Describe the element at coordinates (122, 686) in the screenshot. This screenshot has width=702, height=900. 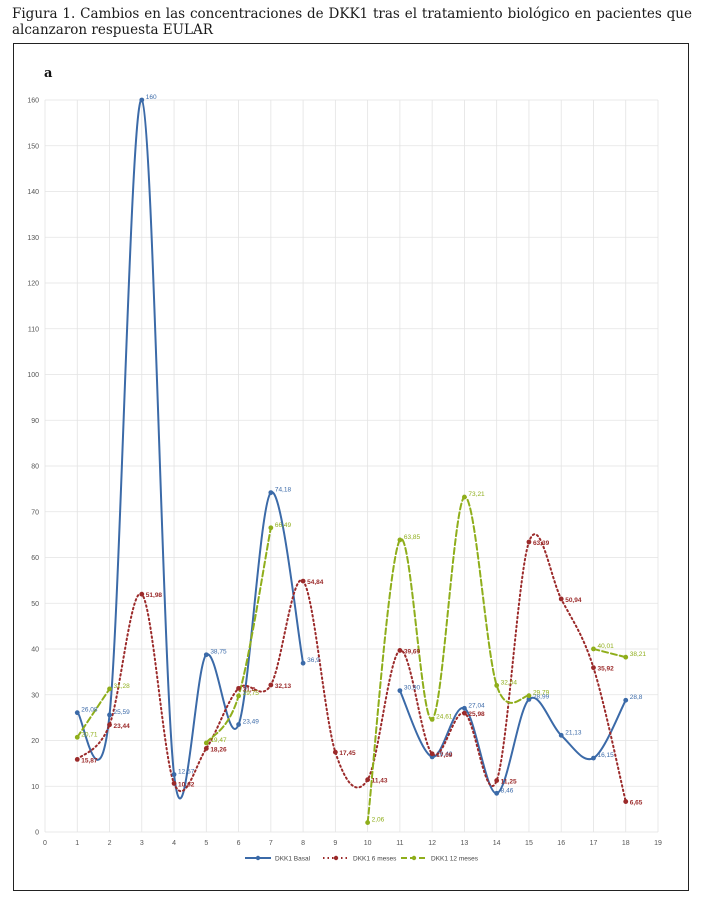
I see `data-label: 31,28` at that location.